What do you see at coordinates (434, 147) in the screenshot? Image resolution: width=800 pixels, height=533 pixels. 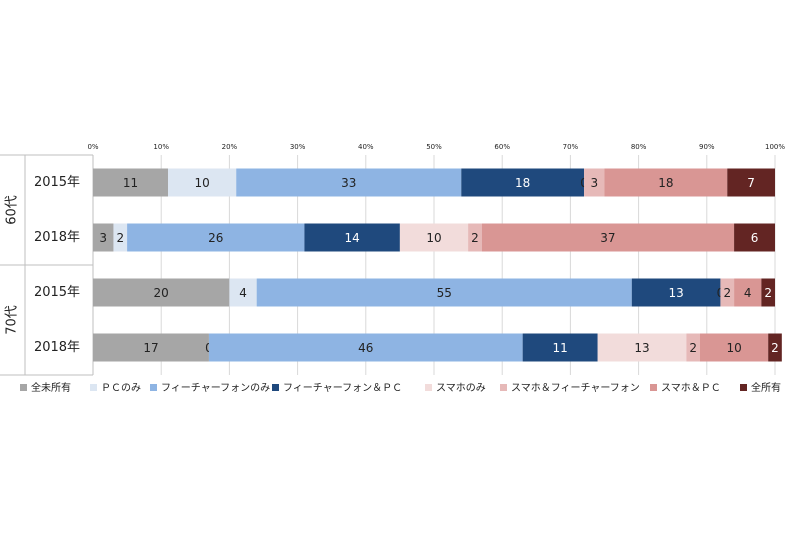 I see `x-tick-label: 50%` at bounding box center [434, 147].